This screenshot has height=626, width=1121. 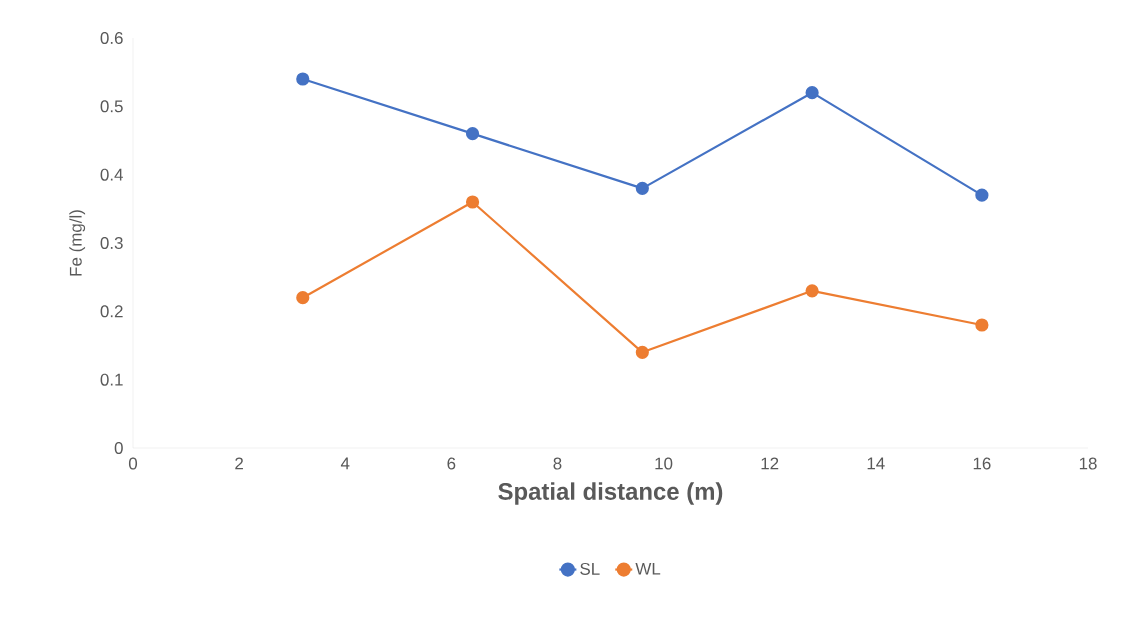 What do you see at coordinates (664, 463) in the screenshot?
I see `x-tick-label: 10` at bounding box center [664, 463].